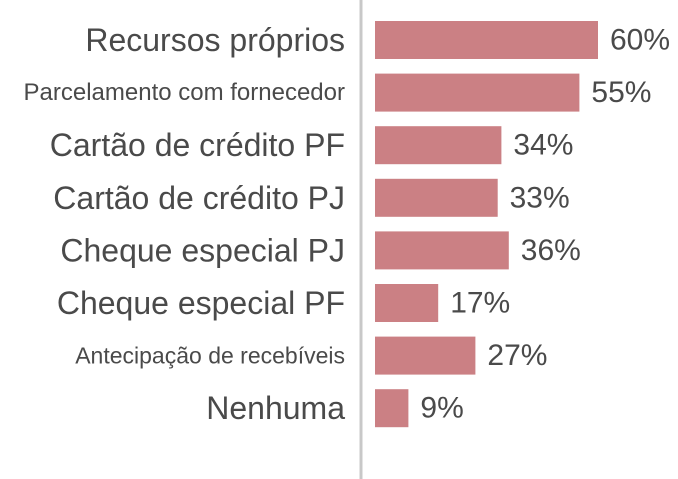 This screenshot has width=678, height=479. Describe the element at coordinates (640, 40) in the screenshot. I see `value-label-0: 60%` at that location.